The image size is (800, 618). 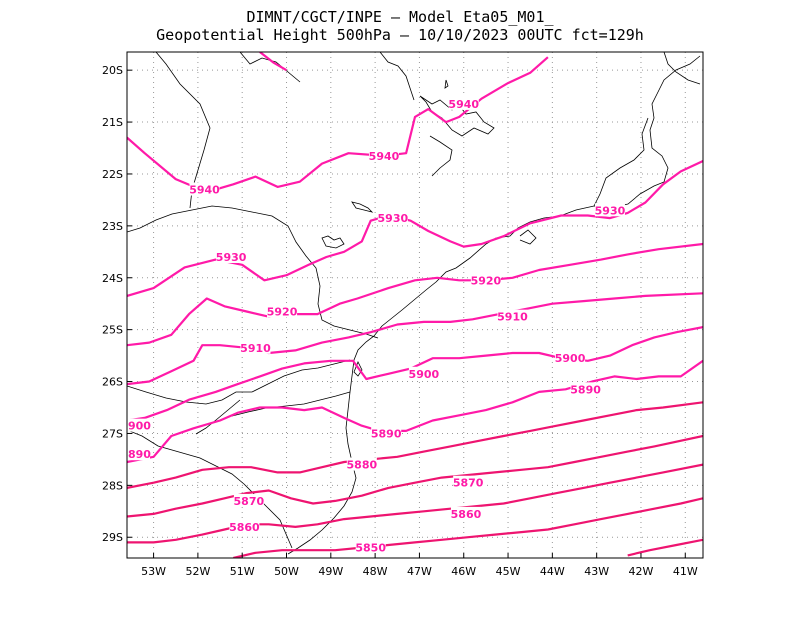 What do you see at coordinates (596, 571) in the screenshot?
I see `lon-tick-label: 43W` at bounding box center [596, 571].